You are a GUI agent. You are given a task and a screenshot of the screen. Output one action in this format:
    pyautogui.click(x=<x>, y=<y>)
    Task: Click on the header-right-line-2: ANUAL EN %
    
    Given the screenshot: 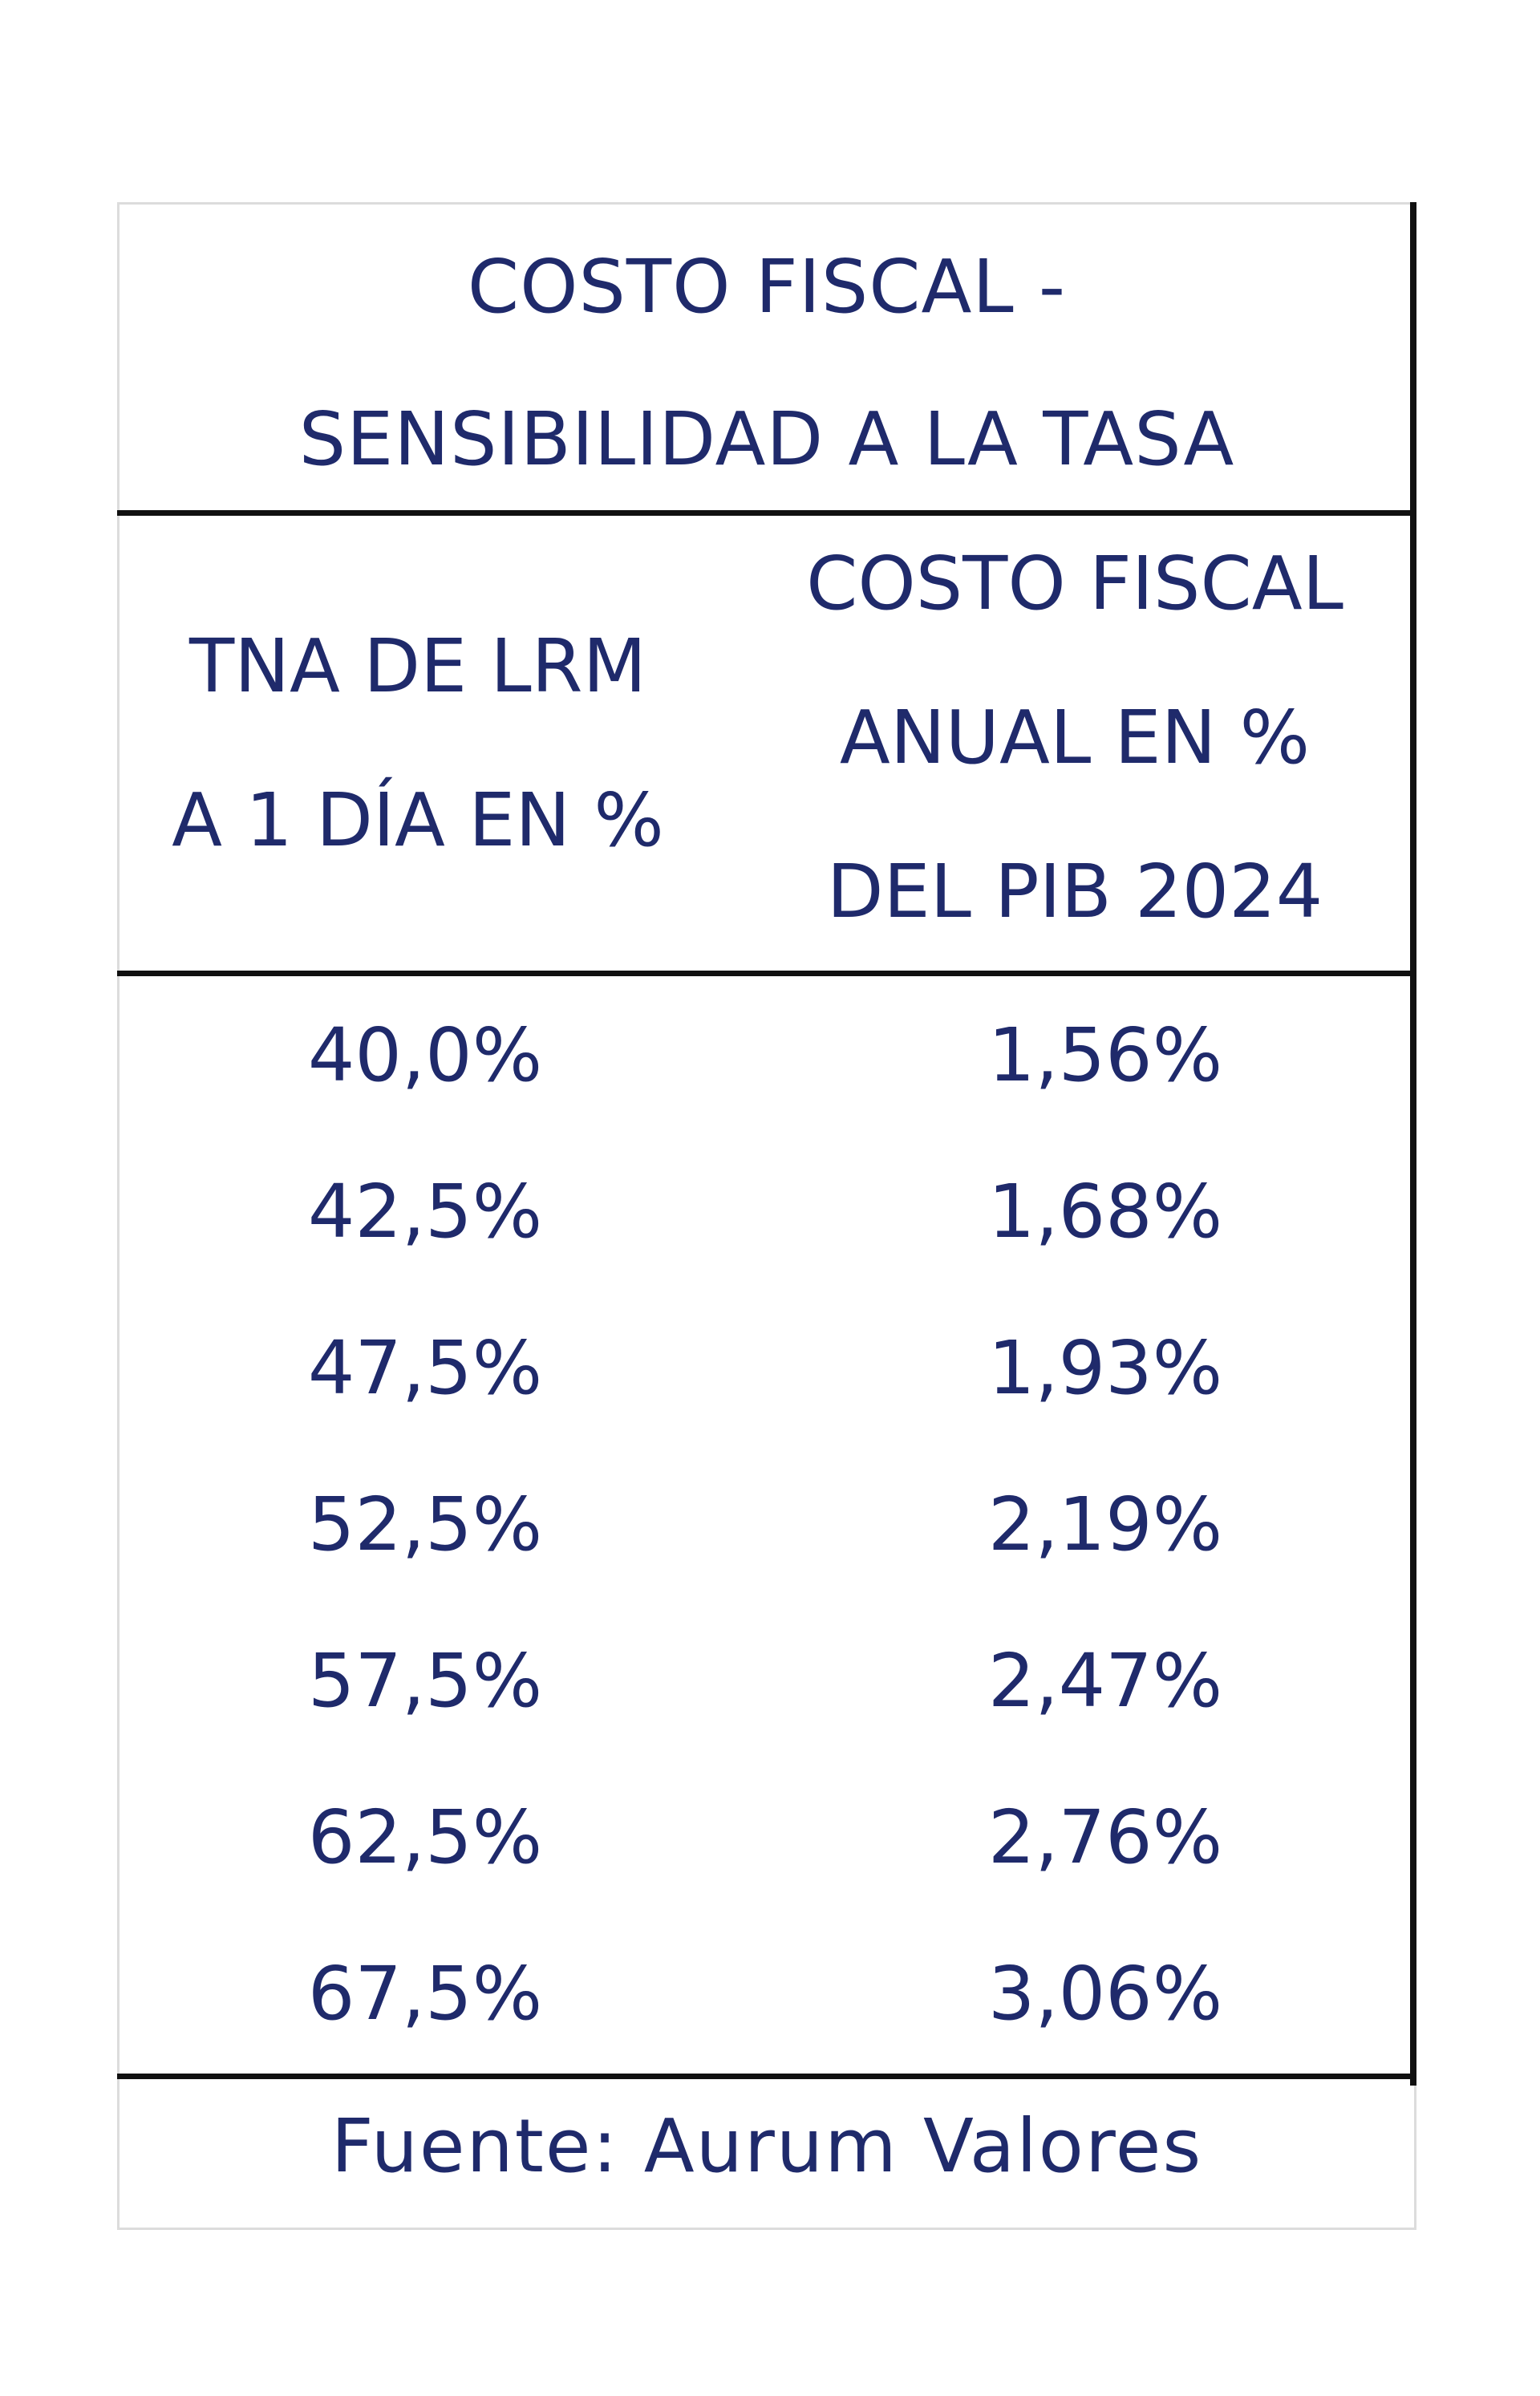 What is the action you would take?
    pyautogui.click(x=1075, y=737)
    